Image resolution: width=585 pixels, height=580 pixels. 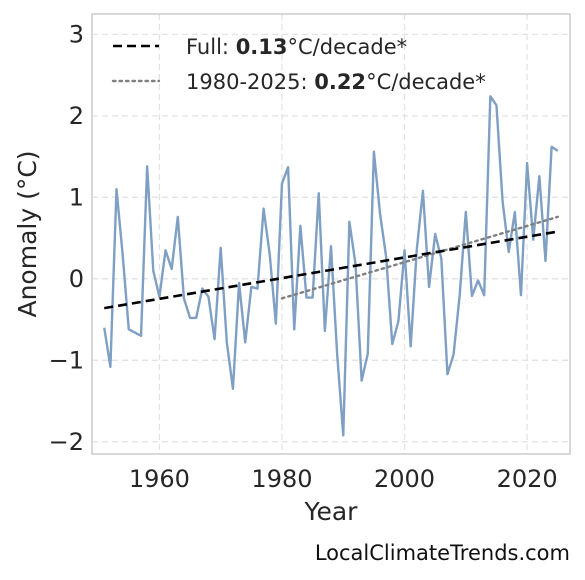 I want to click on y-tick-label: 0, so click(x=76, y=279).